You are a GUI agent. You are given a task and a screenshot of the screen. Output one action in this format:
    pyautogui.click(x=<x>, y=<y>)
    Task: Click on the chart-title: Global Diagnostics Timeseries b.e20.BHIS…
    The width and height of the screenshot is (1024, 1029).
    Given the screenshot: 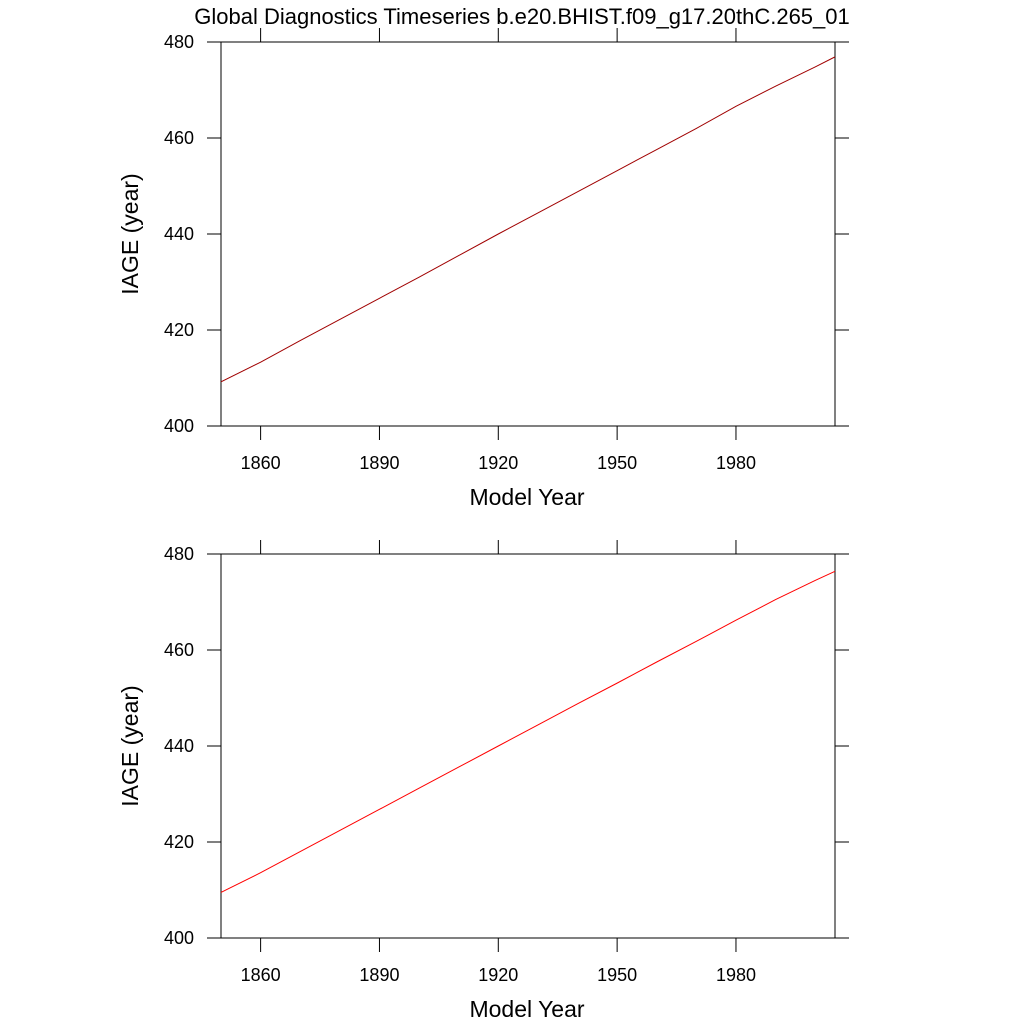 What is the action you would take?
    pyautogui.click(x=522, y=16)
    